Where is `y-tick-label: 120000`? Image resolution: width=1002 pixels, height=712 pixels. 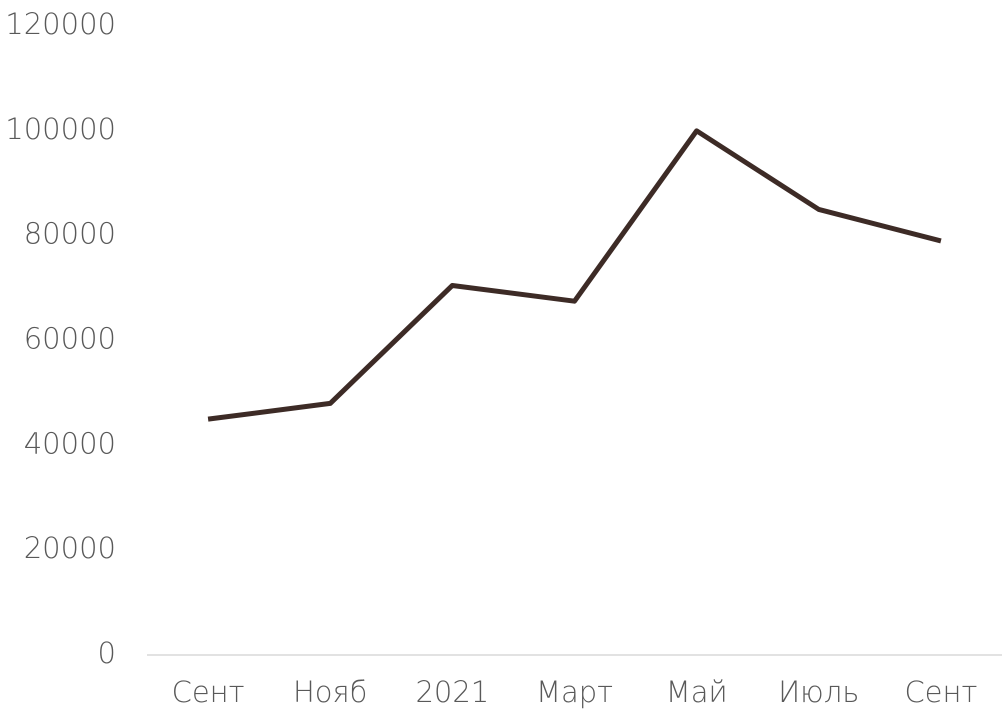
y-tick-label: 120000 is located at coordinates (60, 24).